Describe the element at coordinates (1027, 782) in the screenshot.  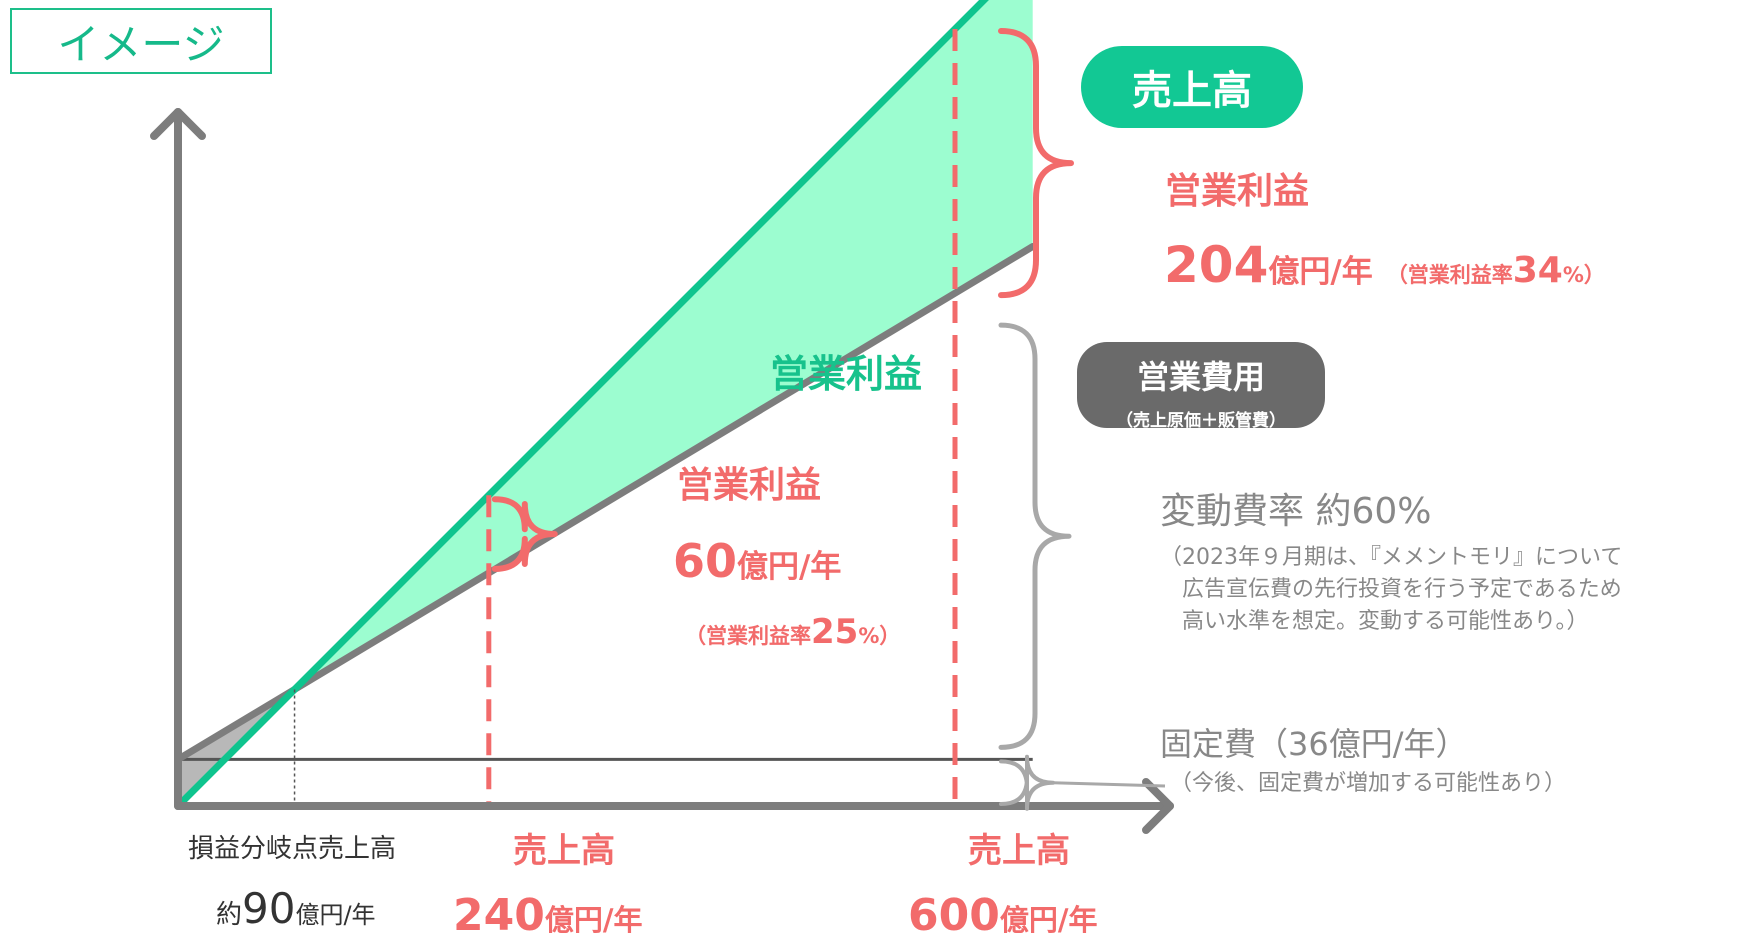
I see `fixed-cost-brace` at that location.